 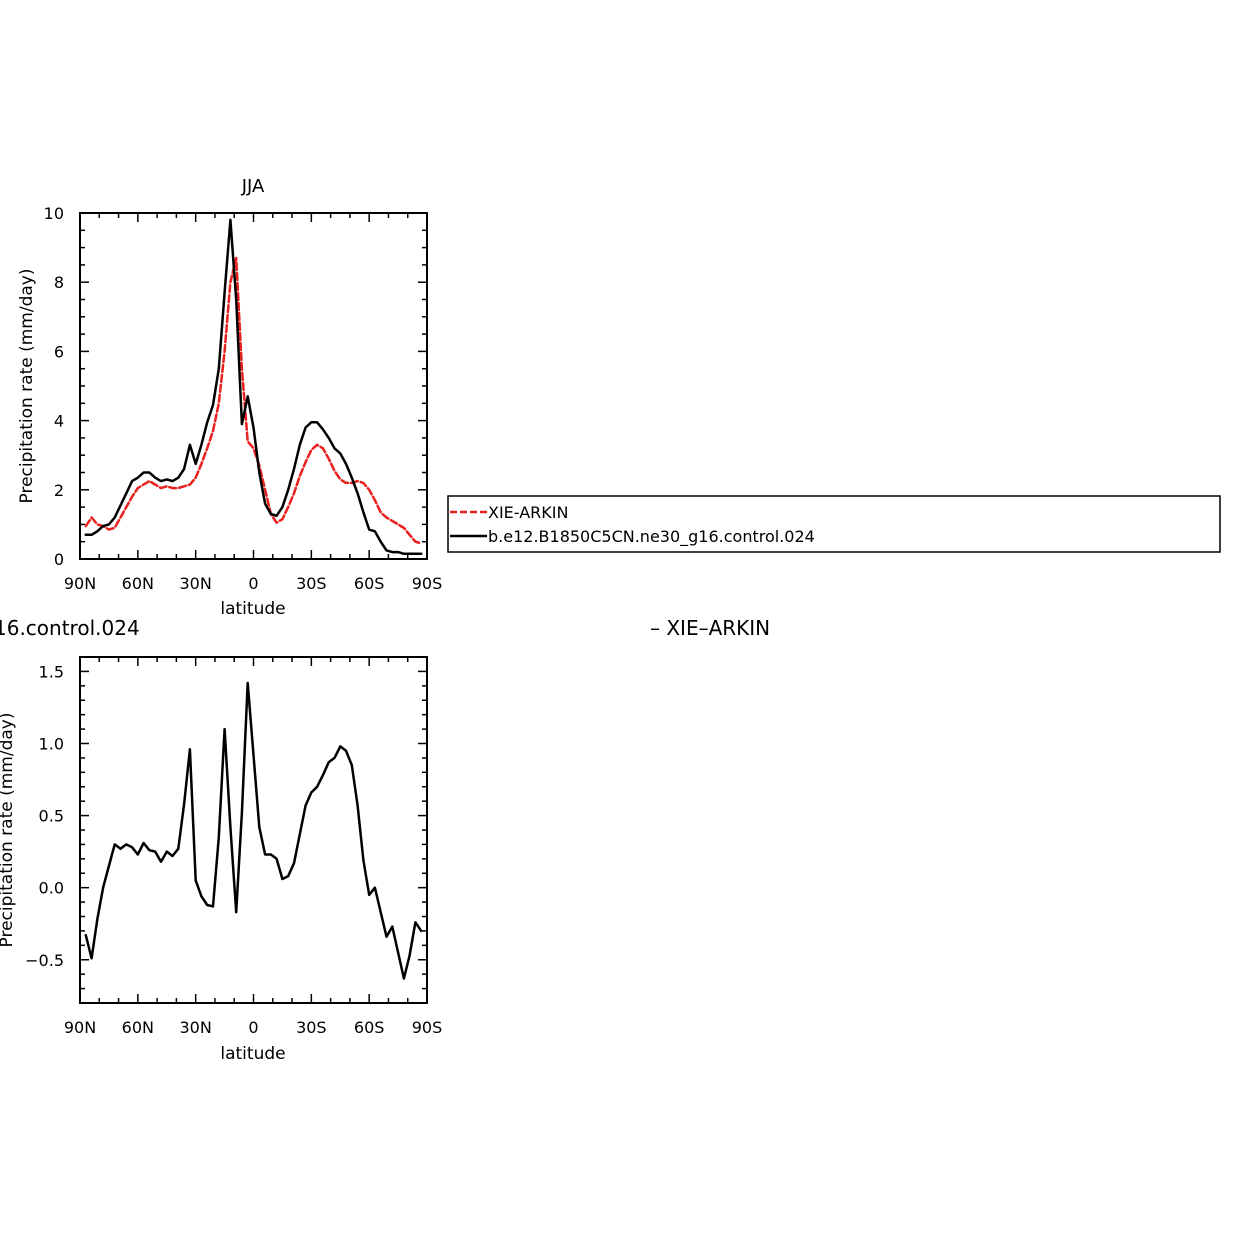 I want to click on top-chart-title: JJA, so click(x=253, y=186).